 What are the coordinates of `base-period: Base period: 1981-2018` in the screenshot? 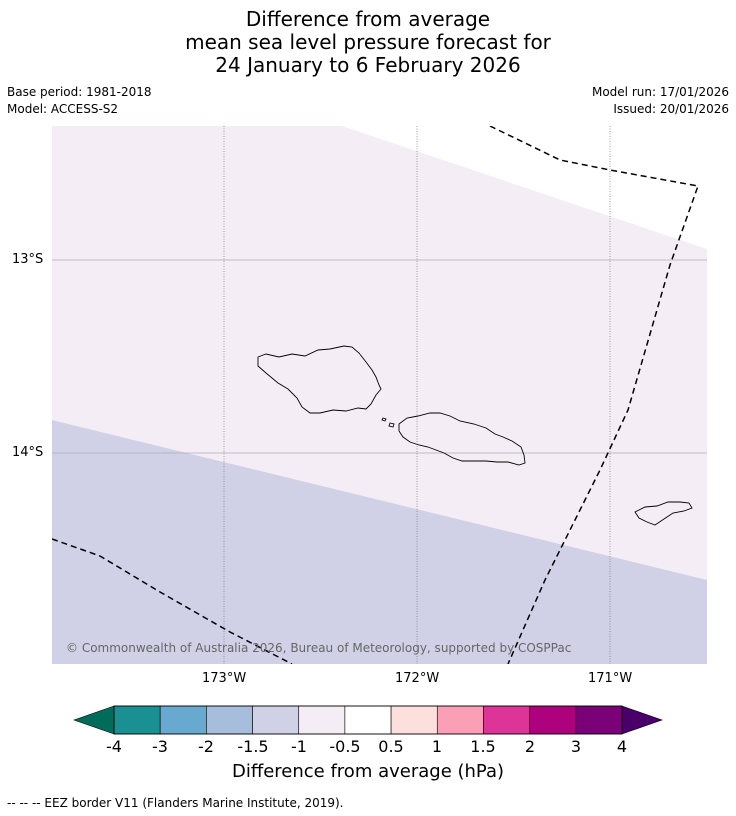 It's located at (79, 92).